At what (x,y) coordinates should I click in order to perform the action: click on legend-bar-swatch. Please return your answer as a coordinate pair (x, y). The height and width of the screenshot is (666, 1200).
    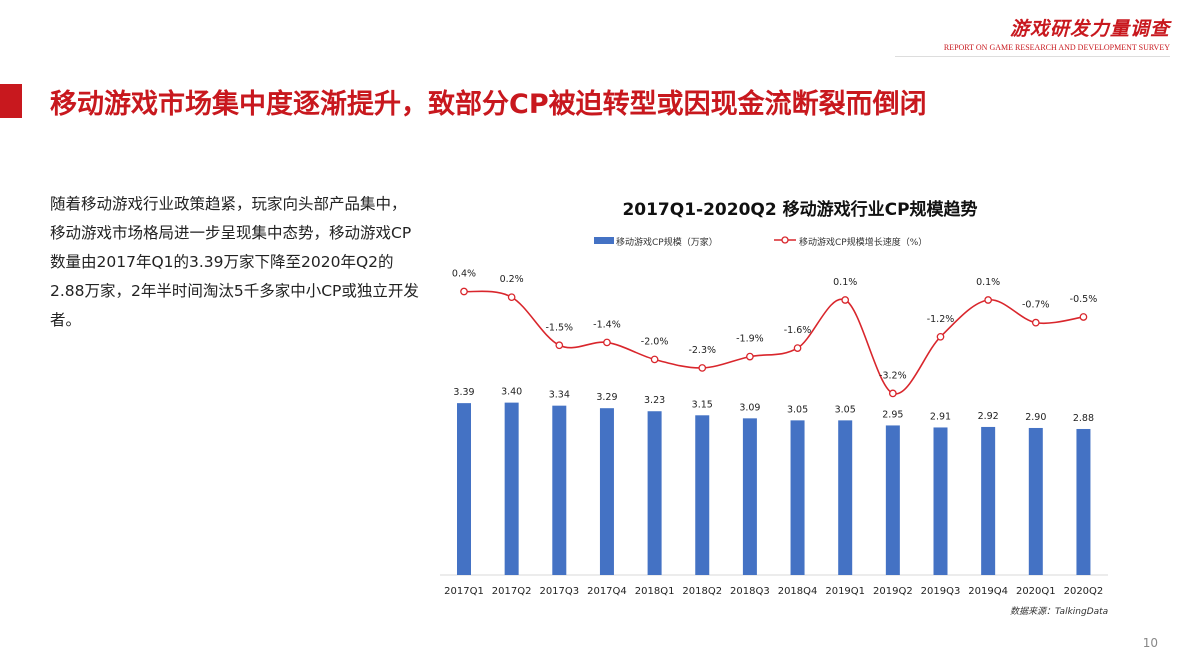
    Looking at the image, I should click on (604, 240).